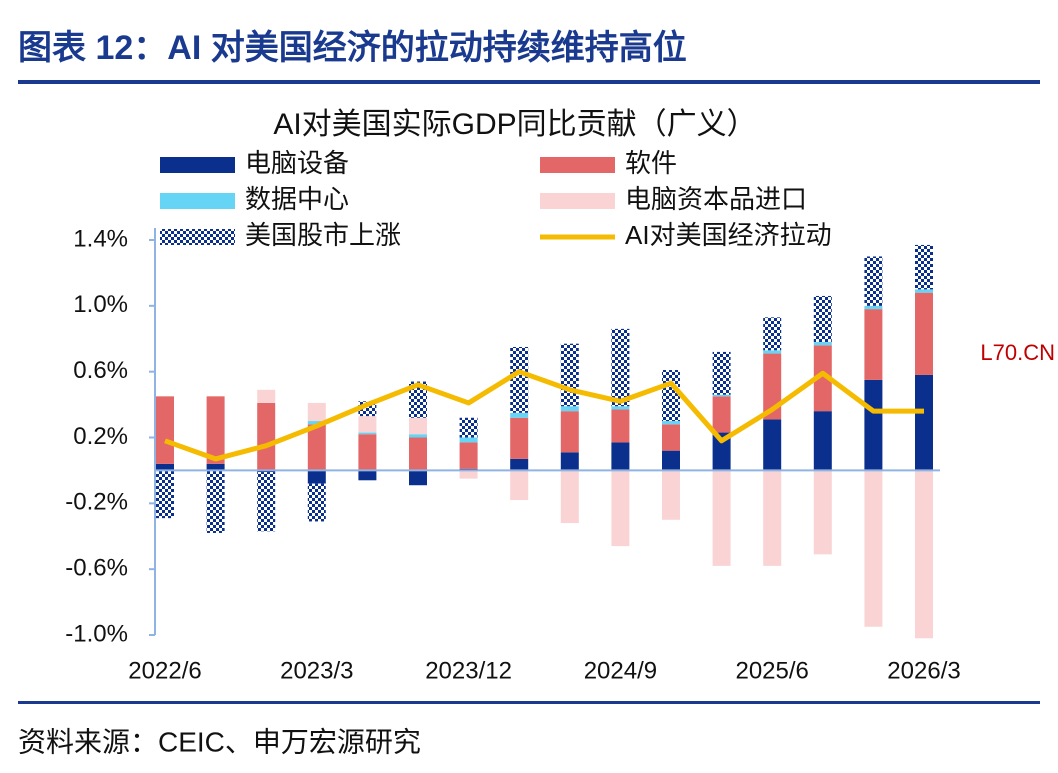 The width and height of the screenshot is (1058, 773). Describe the element at coordinates (297, 163) in the screenshot. I see `legend-label: 电脑设备` at that location.